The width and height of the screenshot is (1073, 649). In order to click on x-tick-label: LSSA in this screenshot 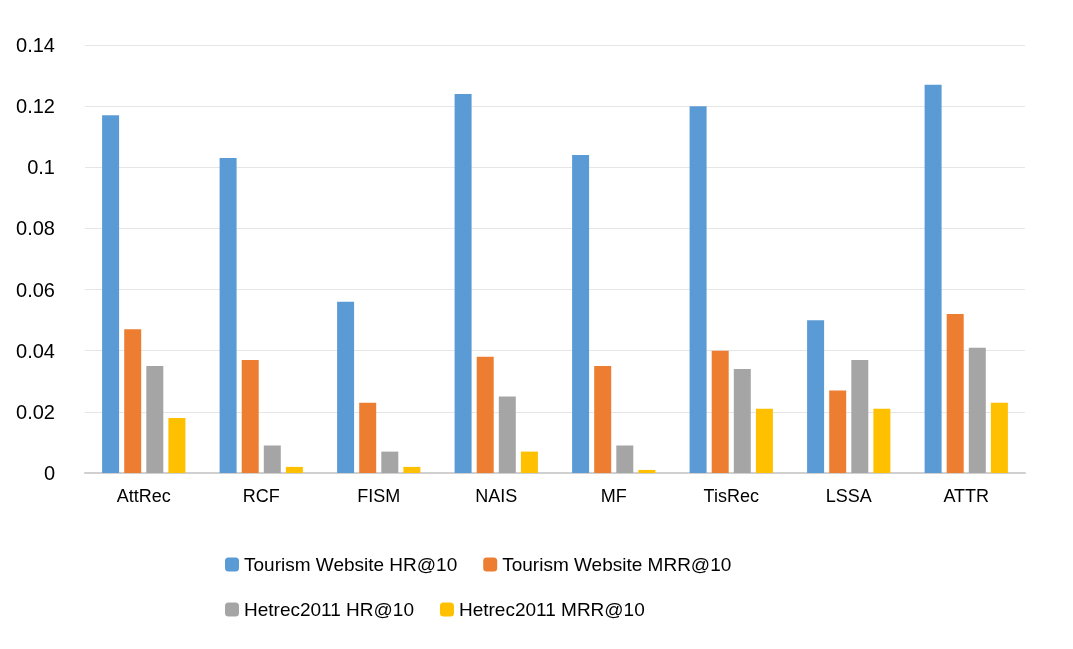, I will do `click(848, 496)`.